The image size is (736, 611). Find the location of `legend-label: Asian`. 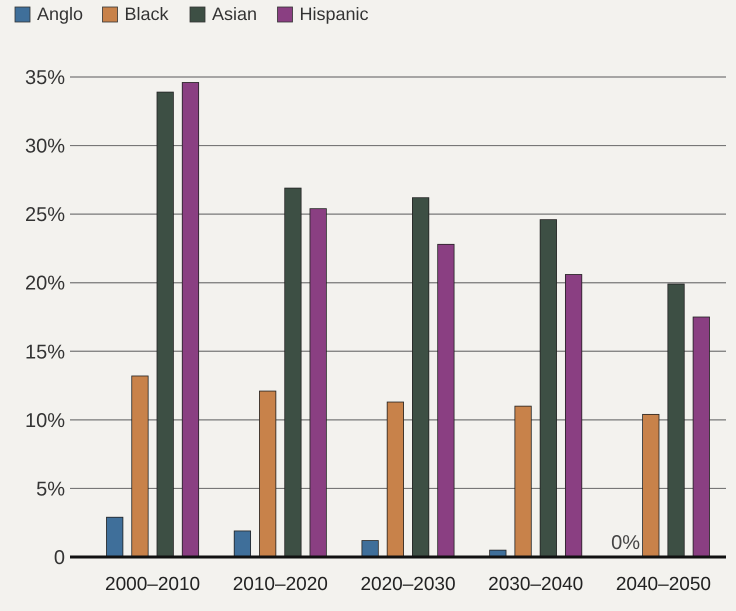

legend-label: Asian is located at coordinates (235, 14).